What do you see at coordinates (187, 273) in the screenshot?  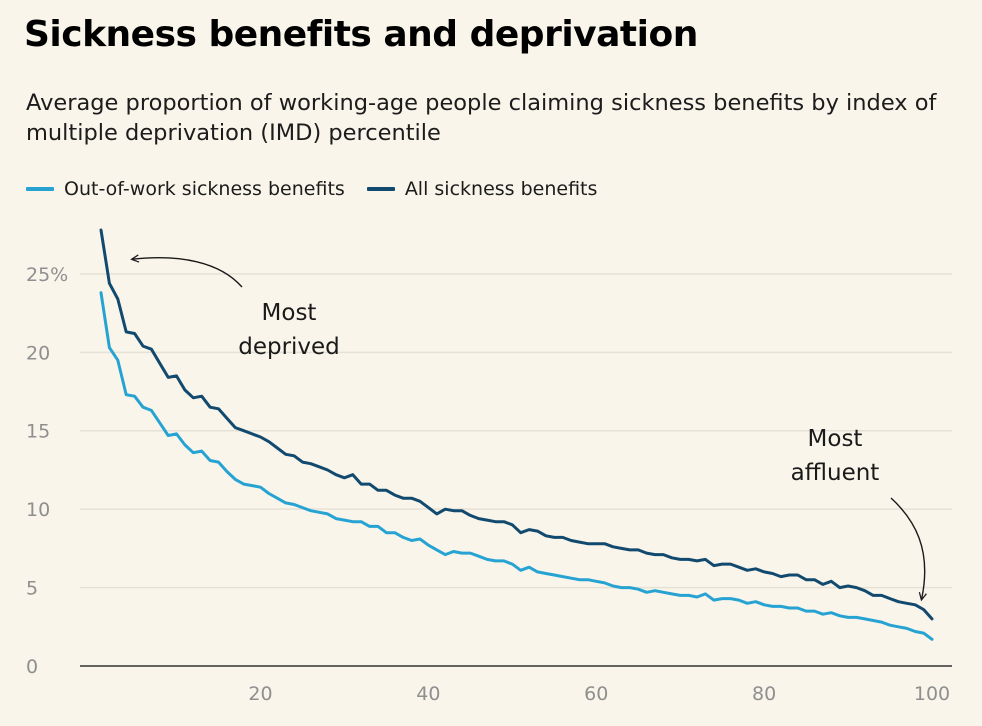 I see `annotation-arrow-most-deprived` at bounding box center [187, 273].